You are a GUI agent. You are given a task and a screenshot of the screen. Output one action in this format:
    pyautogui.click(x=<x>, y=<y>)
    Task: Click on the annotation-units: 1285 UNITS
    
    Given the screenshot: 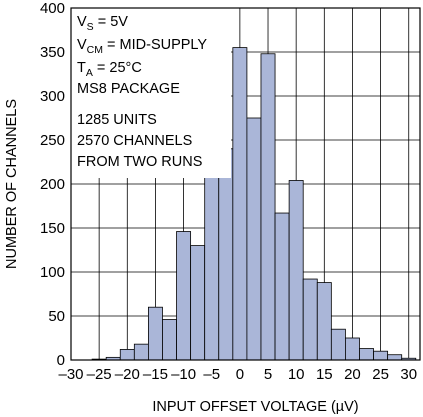 What is the action you would take?
    pyautogui.click(x=117, y=120)
    